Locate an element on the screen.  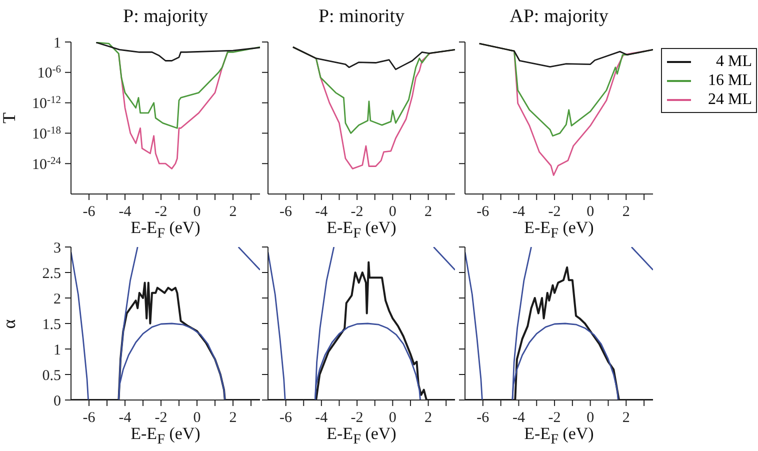
y-tick-label: 3 is located at coordinates (57, 248).